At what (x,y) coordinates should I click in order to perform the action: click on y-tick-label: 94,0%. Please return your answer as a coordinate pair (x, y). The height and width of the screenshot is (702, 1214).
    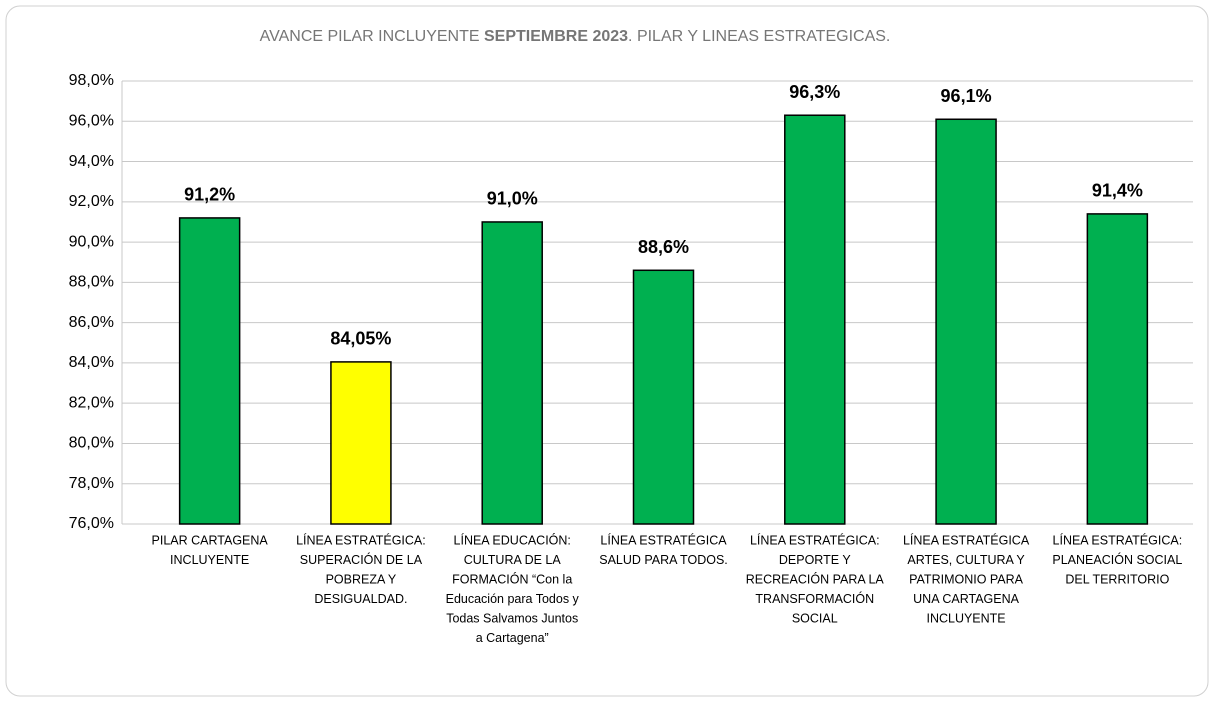
    Looking at the image, I should click on (91, 161).